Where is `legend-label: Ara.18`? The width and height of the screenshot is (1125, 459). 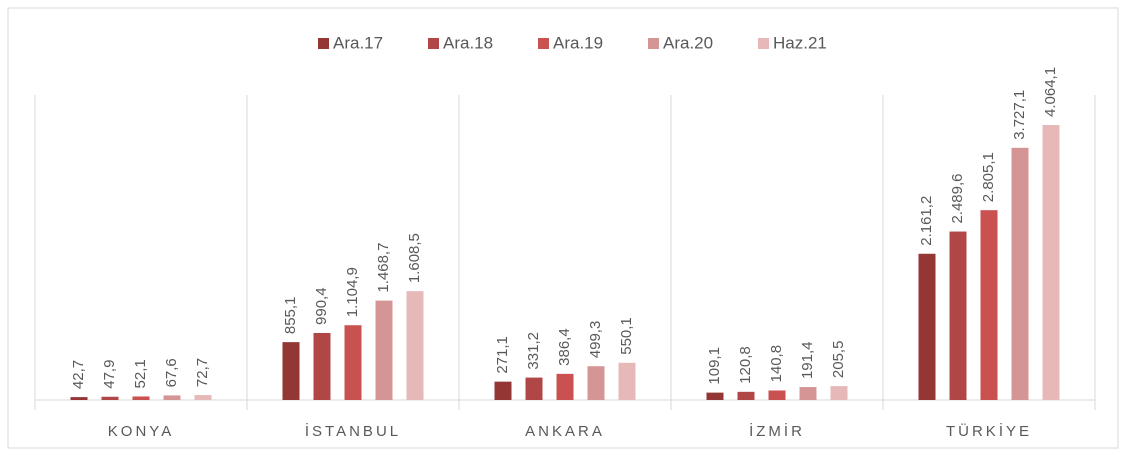 legend-label: Ara.18 is located at coordinates (468, 42).